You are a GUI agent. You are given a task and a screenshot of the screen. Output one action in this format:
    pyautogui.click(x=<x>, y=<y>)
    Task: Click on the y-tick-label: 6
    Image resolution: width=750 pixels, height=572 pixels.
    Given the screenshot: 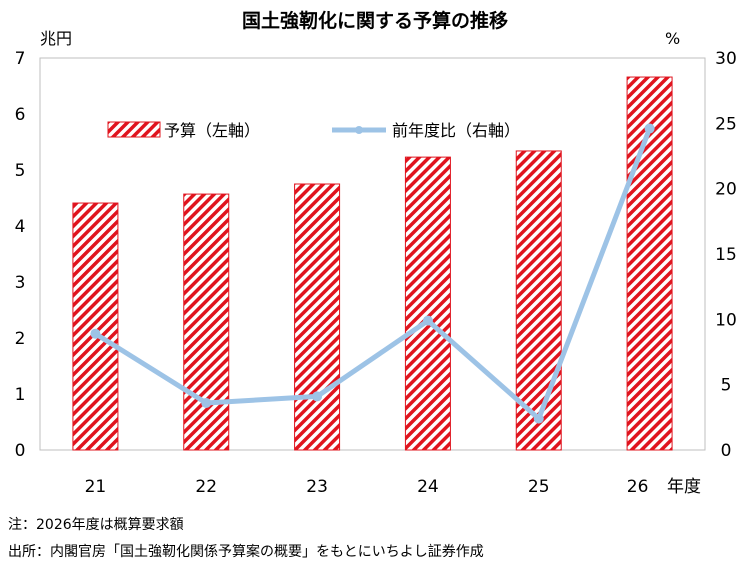 What is the action you would take?
    pyautogui.click(x=20, y=115)
    